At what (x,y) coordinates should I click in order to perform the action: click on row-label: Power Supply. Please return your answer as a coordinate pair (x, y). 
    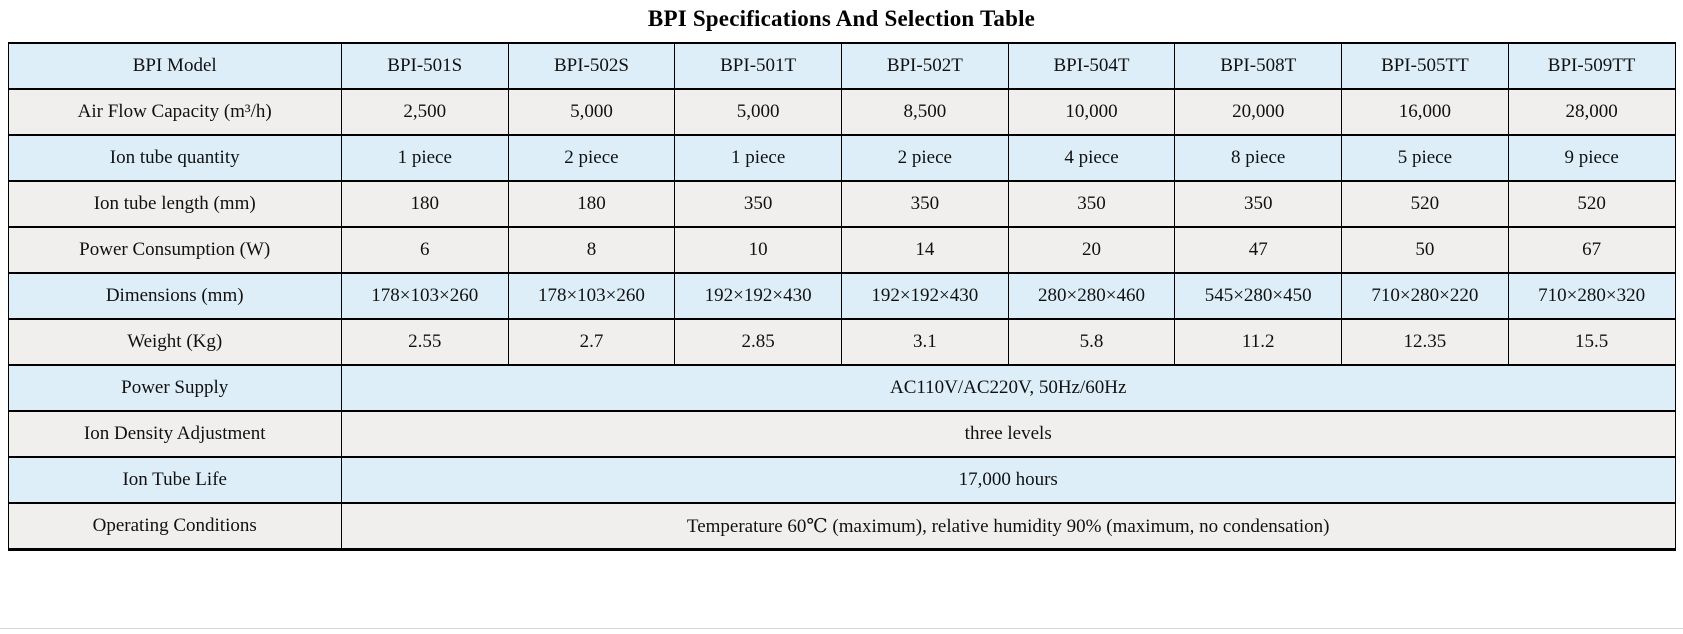
    Looking at the image, I should click on (174, 388).